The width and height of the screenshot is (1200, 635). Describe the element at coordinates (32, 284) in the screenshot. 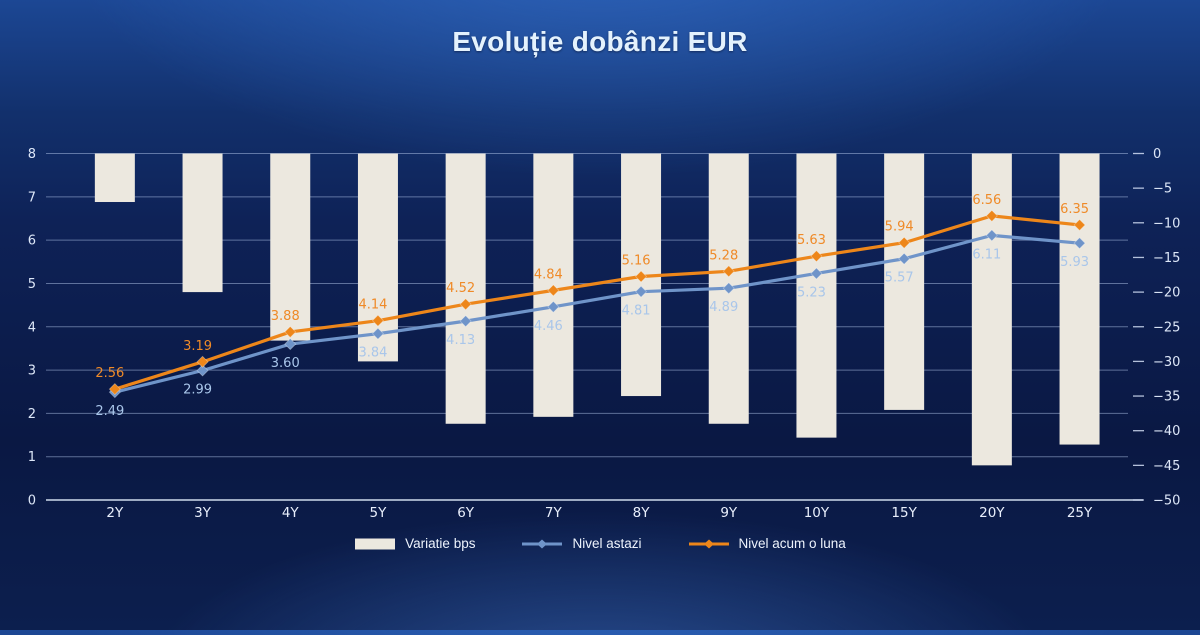

I see `left-axis-tick-label: 5` at that location.